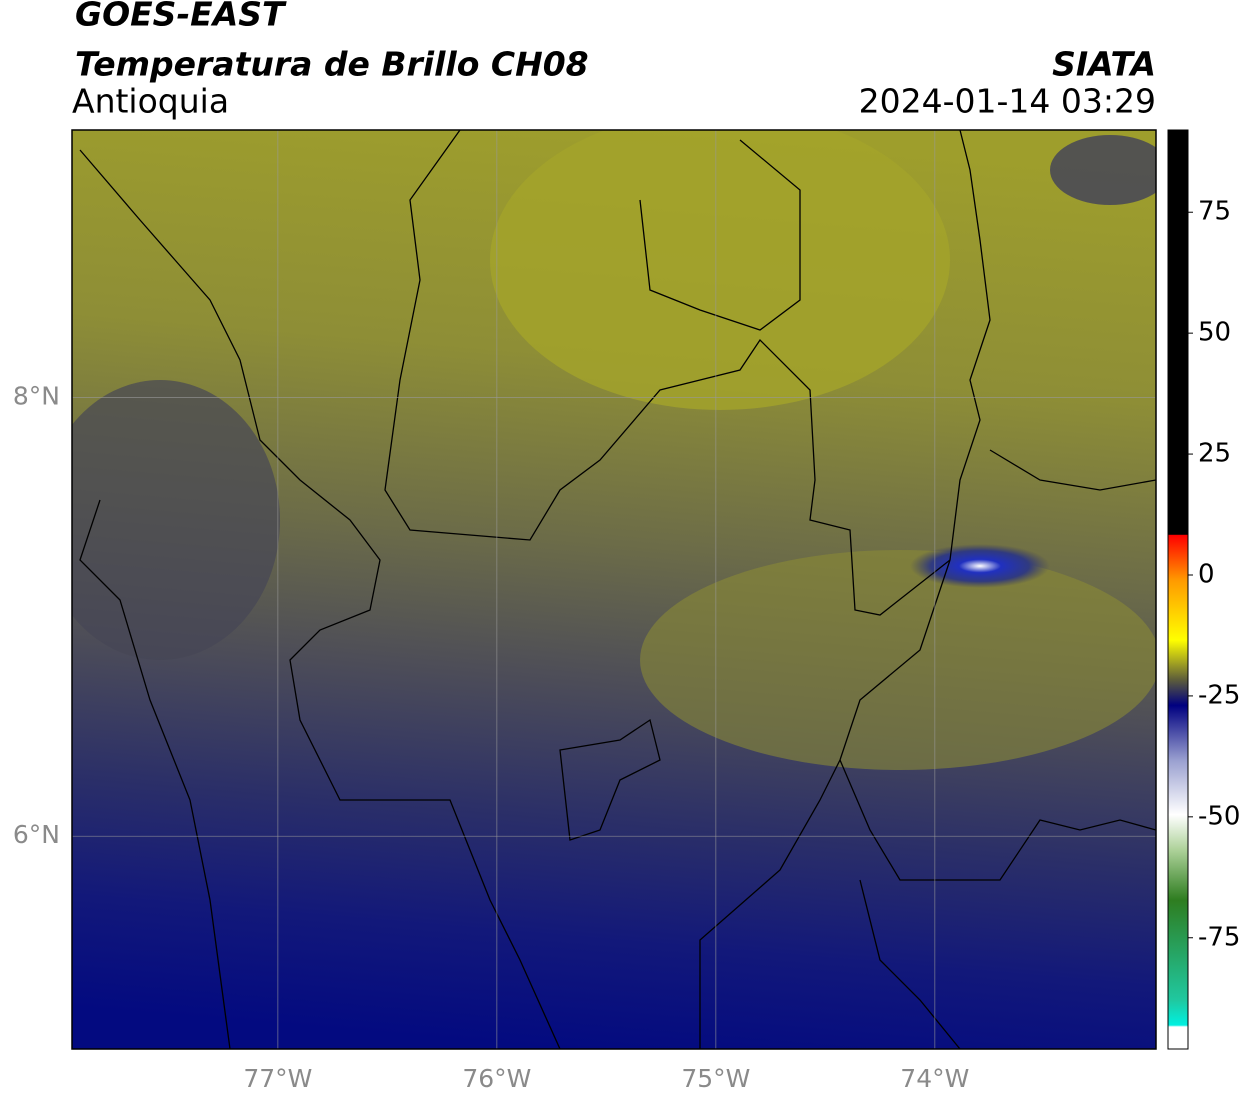  What do you see at coordinates (1219, 937) in the screenshot?
I see `colorbar-tick-label: -75` at bounding box center [1219, 937].